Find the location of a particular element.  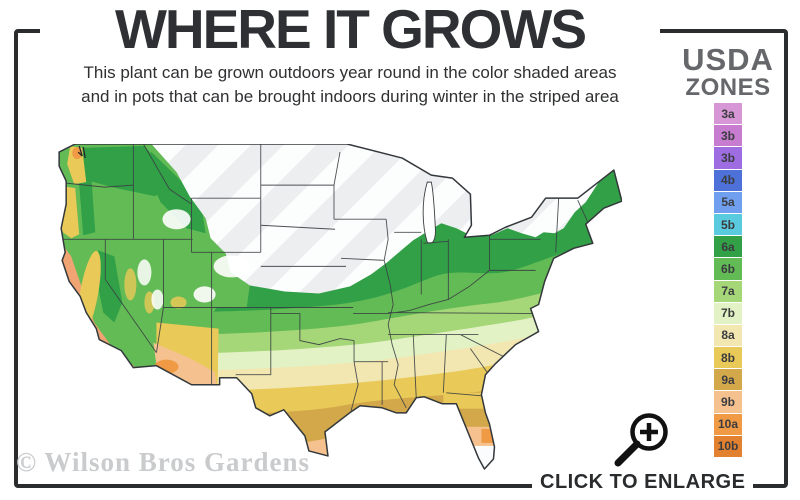

legend-zone-swatch: 3a is located at coordinates (728, 114).